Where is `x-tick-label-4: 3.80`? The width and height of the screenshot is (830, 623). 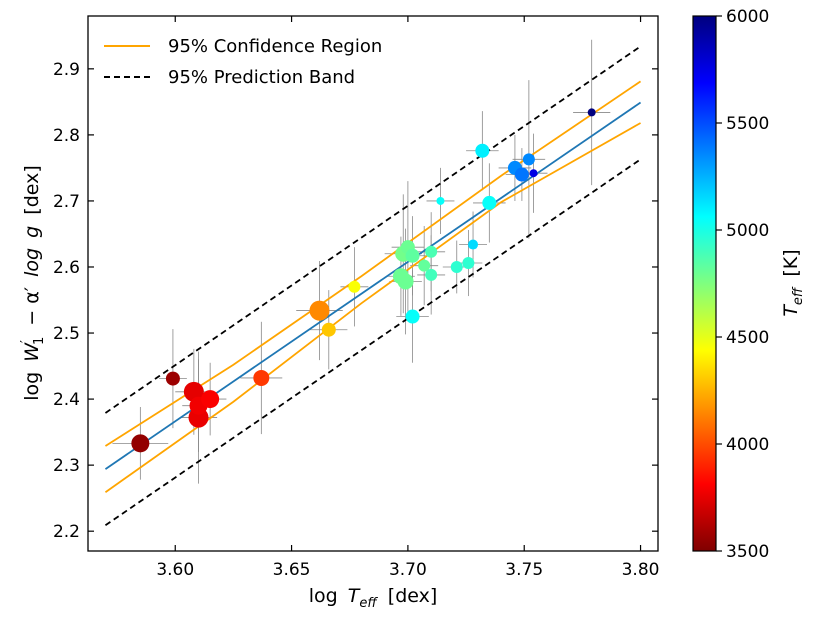
x-tick-label-4: 3.80 is located at coordinates (641, 570).